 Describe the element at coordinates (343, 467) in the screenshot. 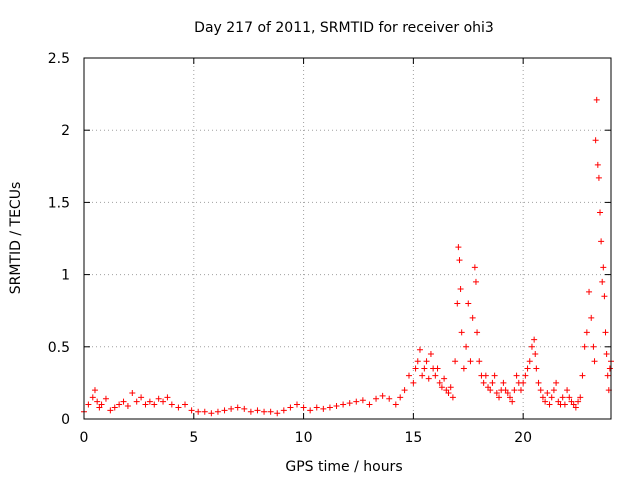

I see `x-axis-label: GPS time / hours` at that location.